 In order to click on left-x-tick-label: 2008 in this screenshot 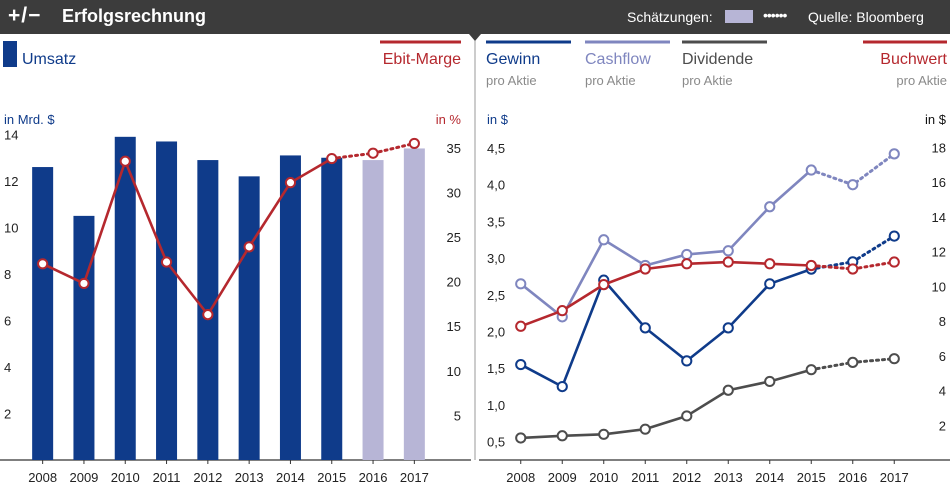, I will do `click(42, 477)`.